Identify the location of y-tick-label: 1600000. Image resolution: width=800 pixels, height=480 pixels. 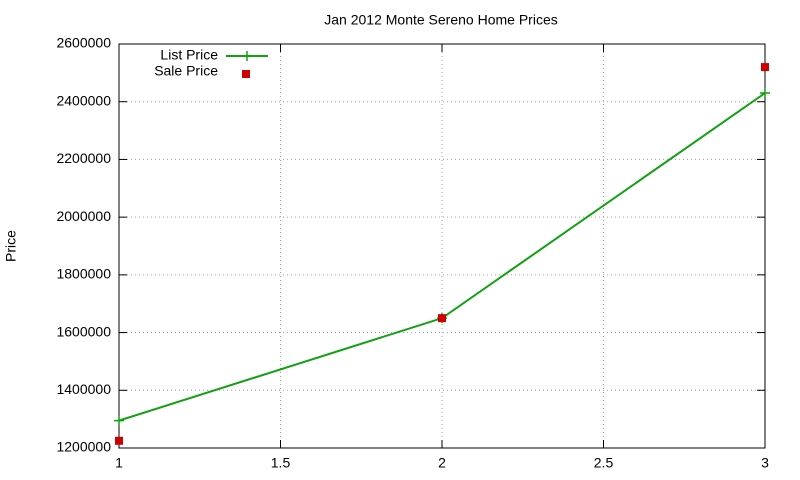
(83, 331).